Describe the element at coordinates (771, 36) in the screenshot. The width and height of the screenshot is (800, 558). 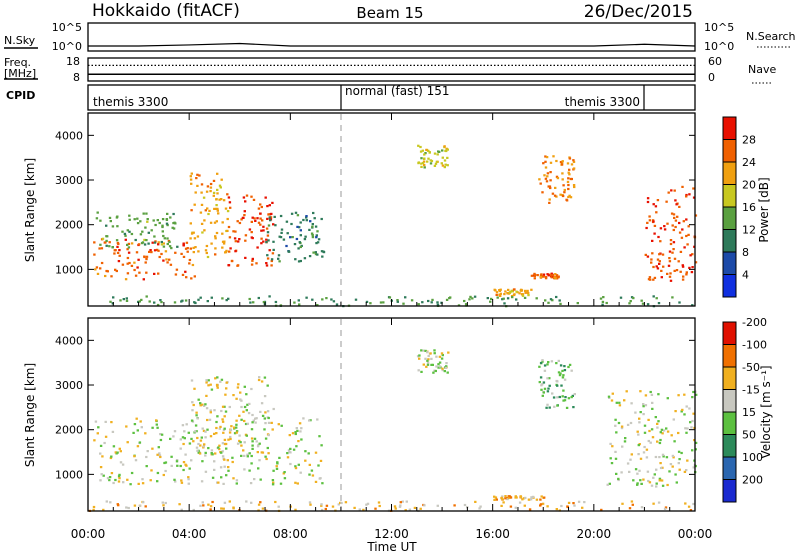
I see `nsearch-label: N.Search` at that location.